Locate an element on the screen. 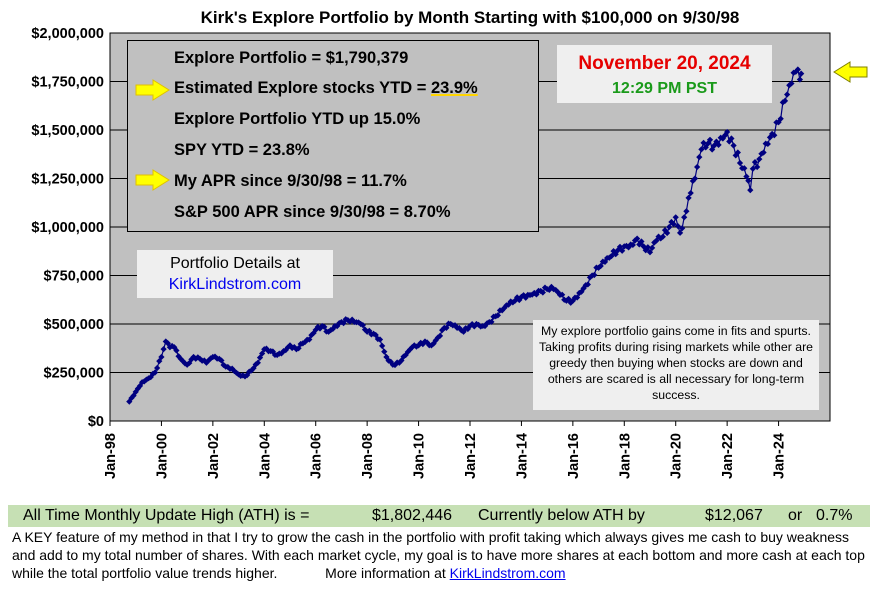 The width and height of the screenshot is (872, 592). ath-pct: 0.7% is located at coordinates (834, 515).